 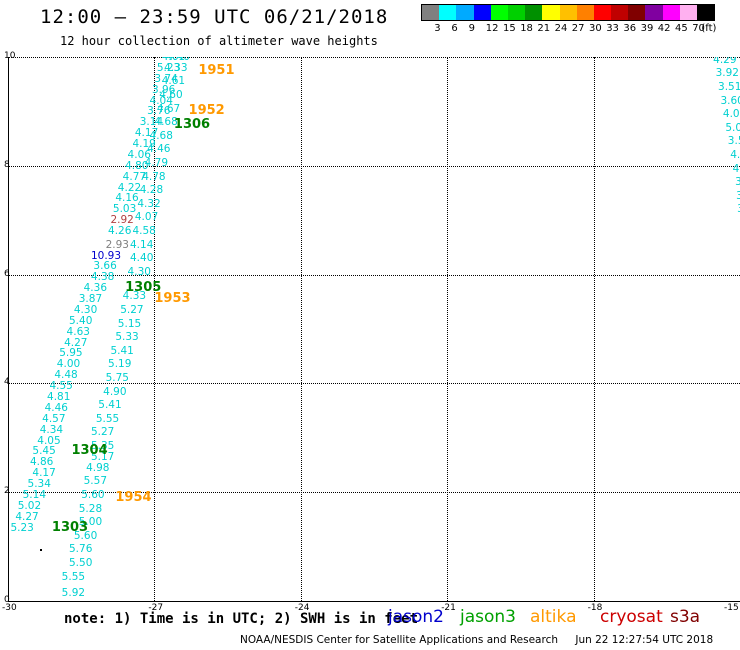 What do you see at coordinates (70, 527) in the screenshot?
I see `pass-number-label: 1303` at bounding box center [70, 527].